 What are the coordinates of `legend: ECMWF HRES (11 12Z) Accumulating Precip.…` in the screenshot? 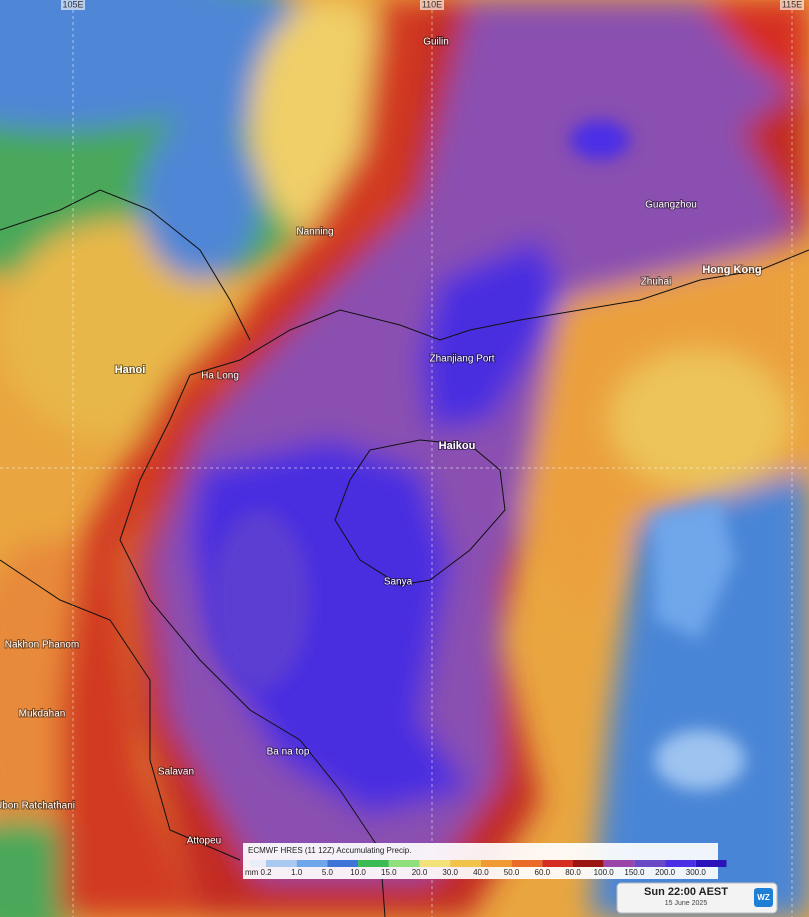 It's located at (485, 861).